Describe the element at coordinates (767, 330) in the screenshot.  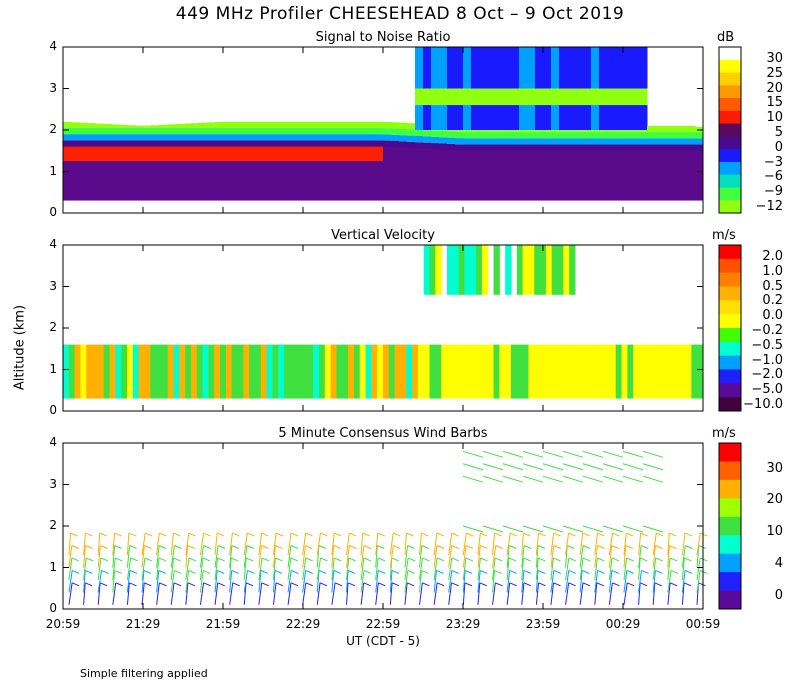
I see `colorbar-tick-label: −0.2` at that location.